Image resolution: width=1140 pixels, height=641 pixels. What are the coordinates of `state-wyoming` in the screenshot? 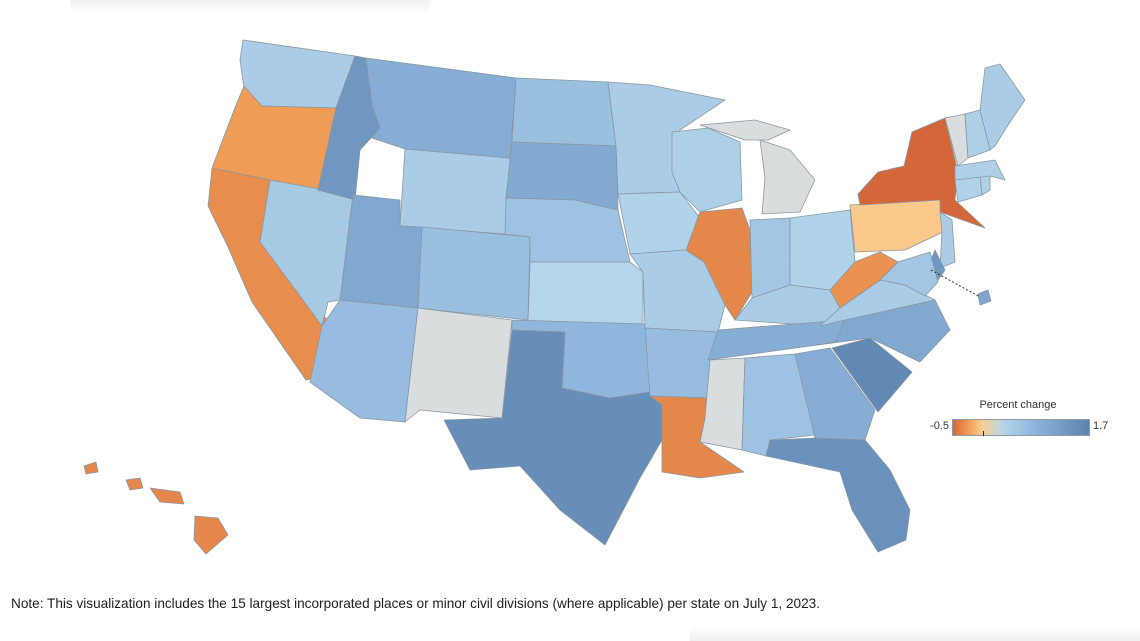 It's located at (455, 191).